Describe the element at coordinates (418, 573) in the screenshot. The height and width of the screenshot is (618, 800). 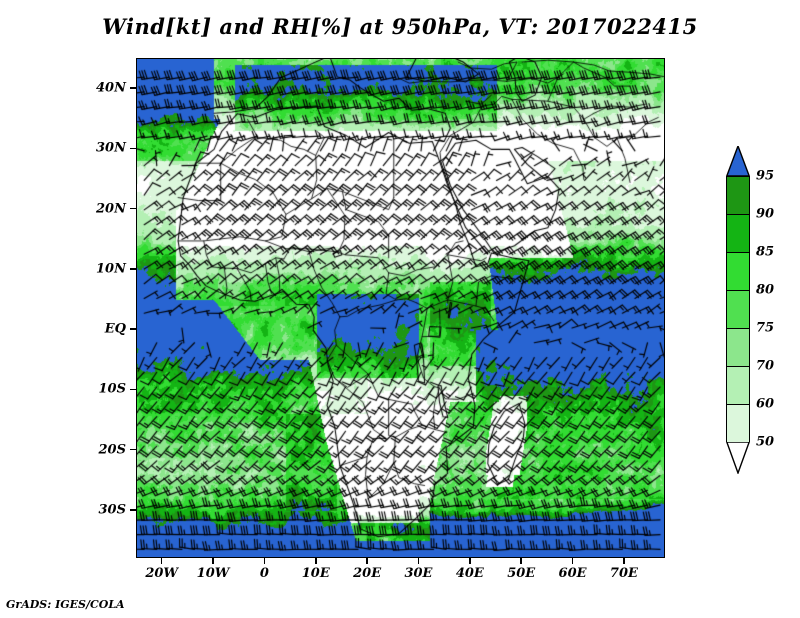
I see `x-axis-label: 30E` at that location.